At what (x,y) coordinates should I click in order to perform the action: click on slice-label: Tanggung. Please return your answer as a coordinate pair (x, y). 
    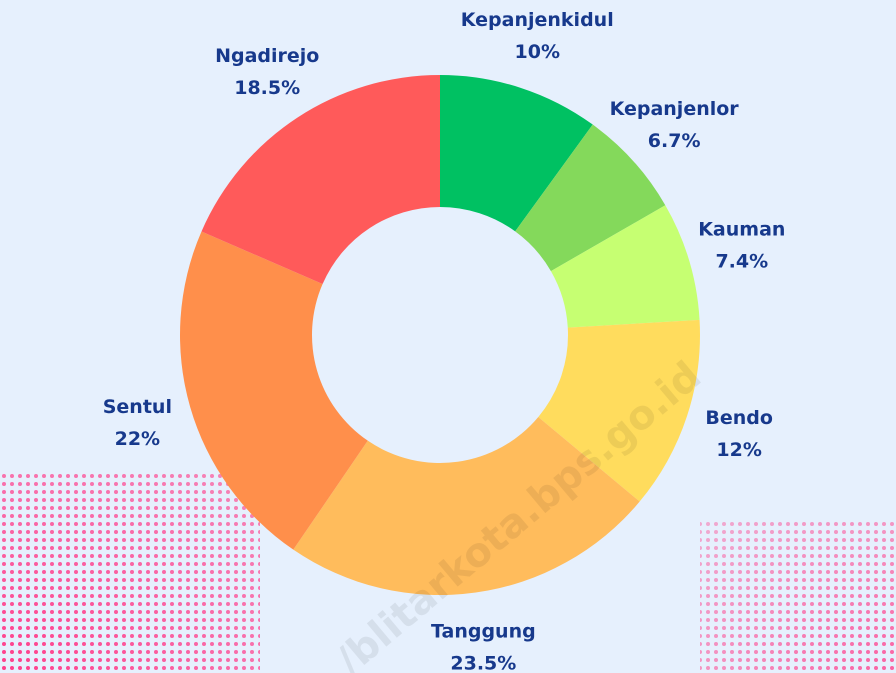
    Looking at the image, I should click on (483, 632).